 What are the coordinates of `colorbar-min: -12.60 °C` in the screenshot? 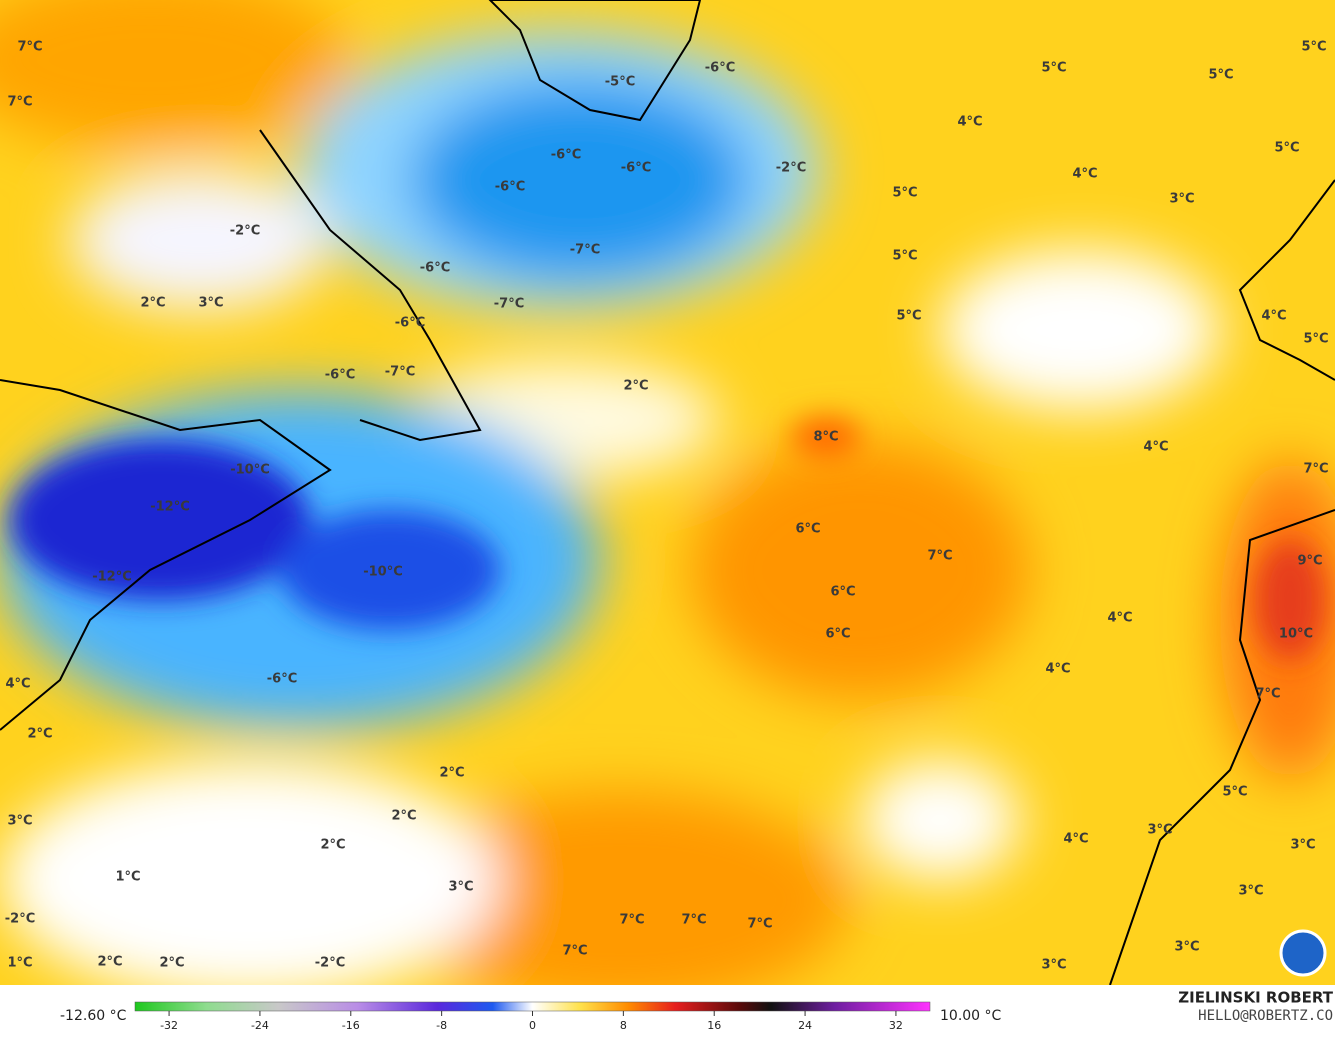 It's located at (93, 1016).